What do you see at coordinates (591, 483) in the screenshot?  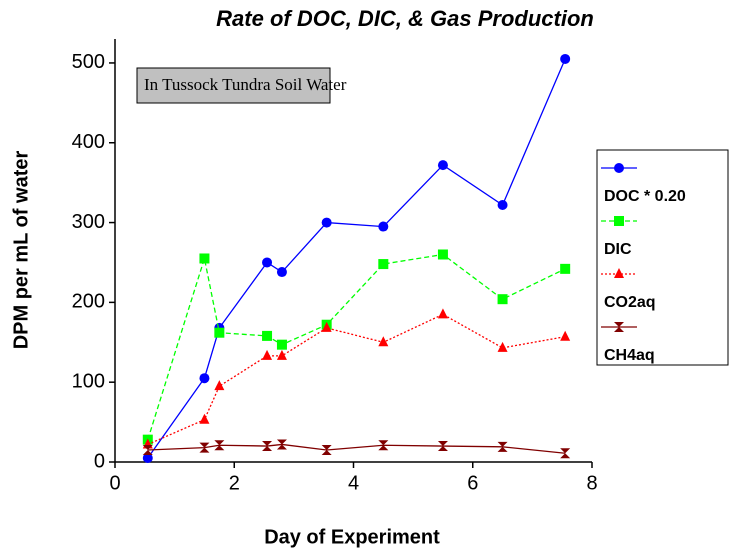 I see `x-tick-label: 8` at bounding box center [591, 483].